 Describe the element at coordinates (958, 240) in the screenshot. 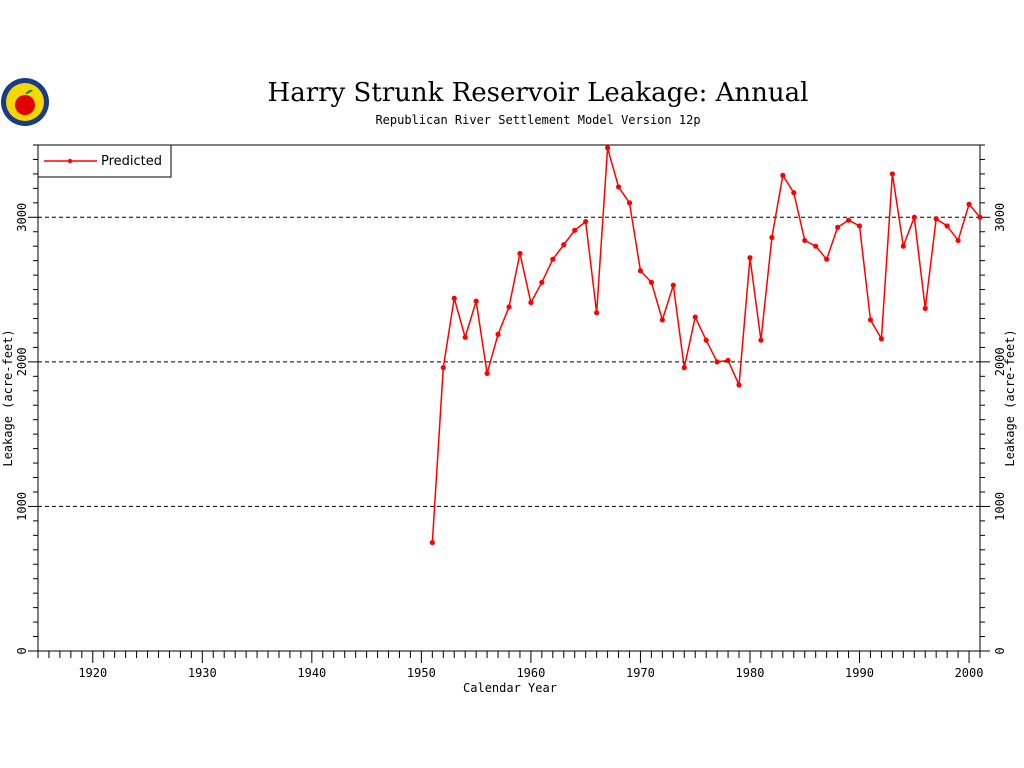

I see `data-point-1999` at that location.